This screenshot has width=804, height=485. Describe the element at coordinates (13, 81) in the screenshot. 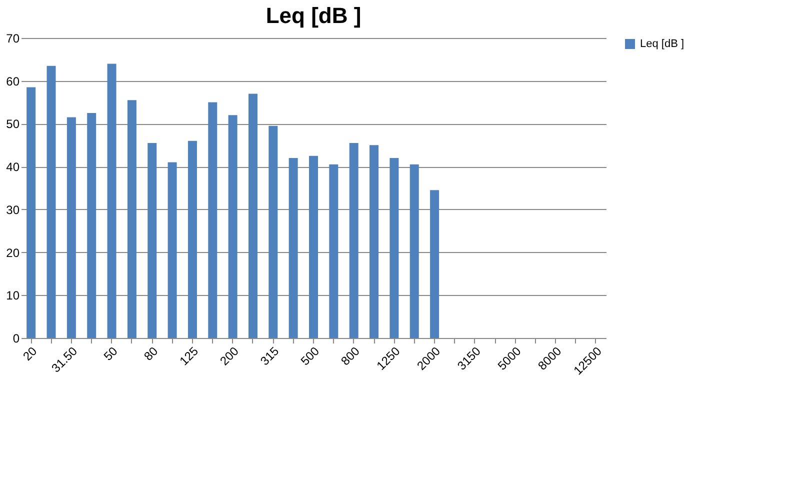

I see `y-tick-label: 60` at that location.